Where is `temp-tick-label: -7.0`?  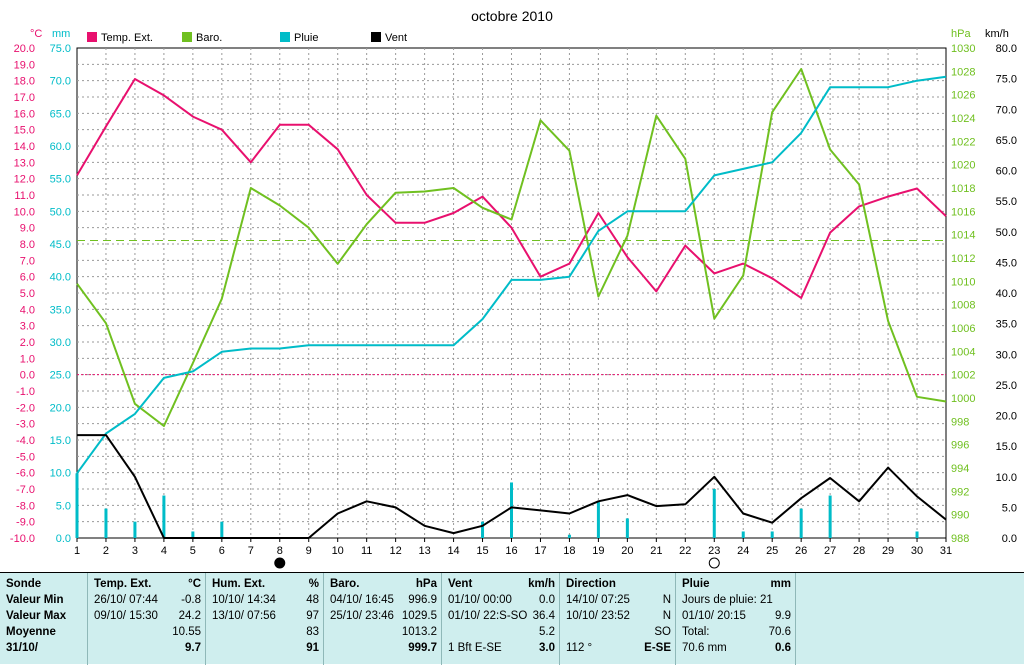 temp-tick-label: -7.0 is located at coordinates (25, 490).